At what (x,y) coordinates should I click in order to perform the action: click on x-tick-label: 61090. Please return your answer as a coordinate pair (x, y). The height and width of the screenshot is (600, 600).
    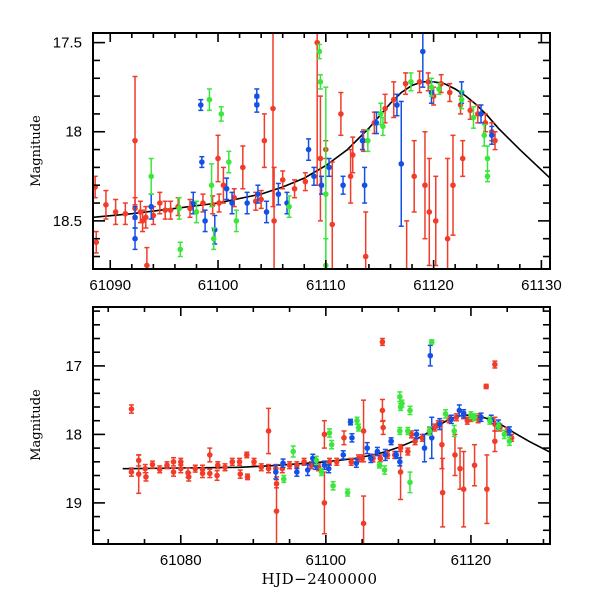
    Looking at the image, I should click on (110, 285).